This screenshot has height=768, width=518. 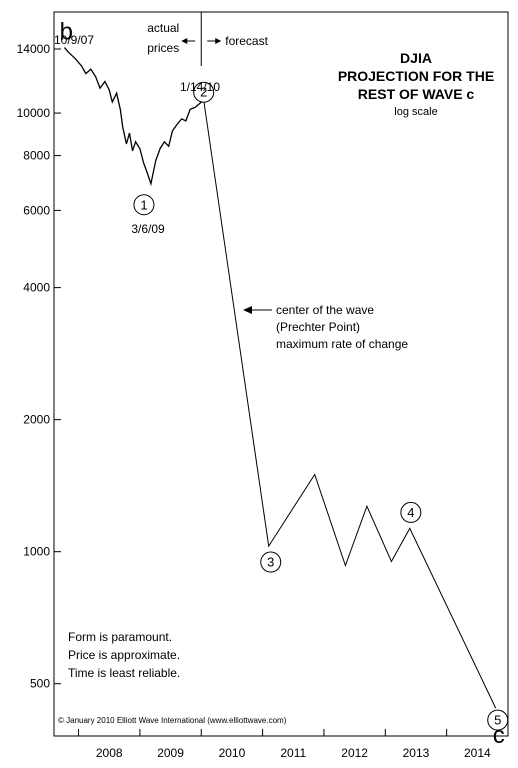 What do you see at coordinates (318, 327) in the screenshot?
I see `prechter-annotation-line2: (Prechter Point)` at bounding box center [318, 327].